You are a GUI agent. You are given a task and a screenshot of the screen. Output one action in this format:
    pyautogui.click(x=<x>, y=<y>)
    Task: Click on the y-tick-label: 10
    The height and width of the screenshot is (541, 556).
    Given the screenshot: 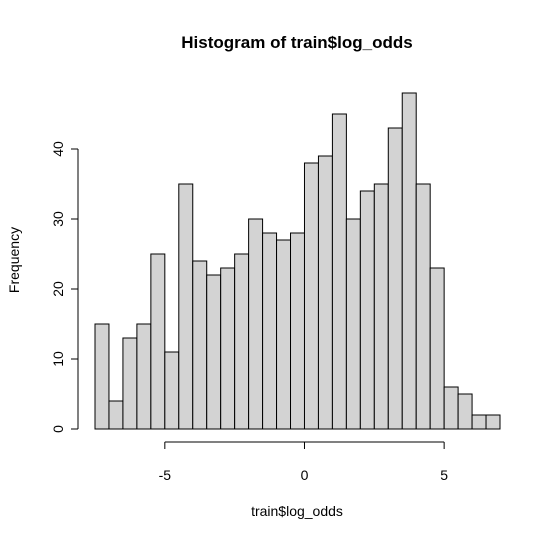 What is the action you would take?
    pyautogui.click(x=58, y=359)
    